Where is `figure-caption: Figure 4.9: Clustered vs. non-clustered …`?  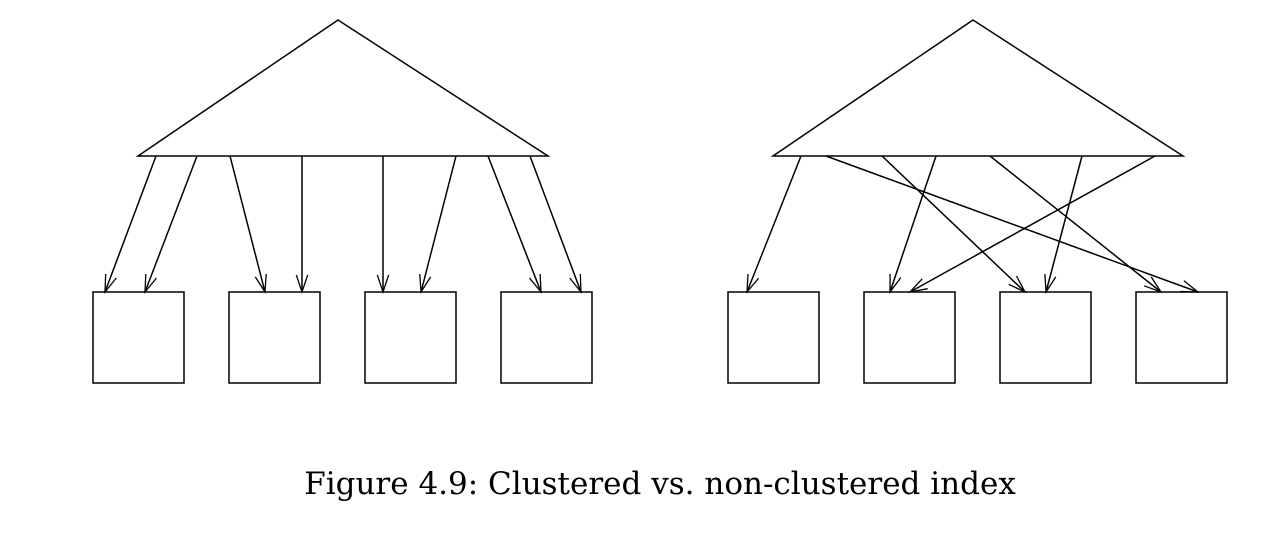
figure-caption: Figure 4.9: Clustered vs. non-clustered … is located at coordinates (660, 484).